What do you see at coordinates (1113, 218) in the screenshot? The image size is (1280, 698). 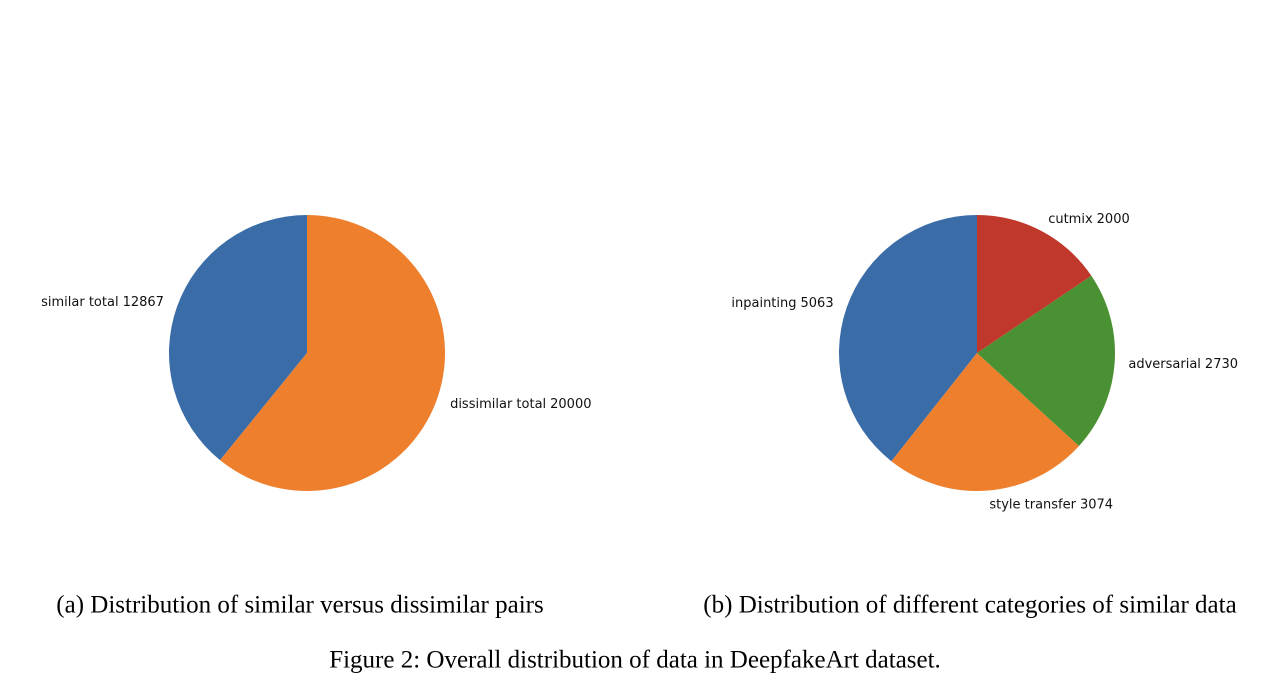 I see `slice-value: 2000` at bounding box center [1113, 218].